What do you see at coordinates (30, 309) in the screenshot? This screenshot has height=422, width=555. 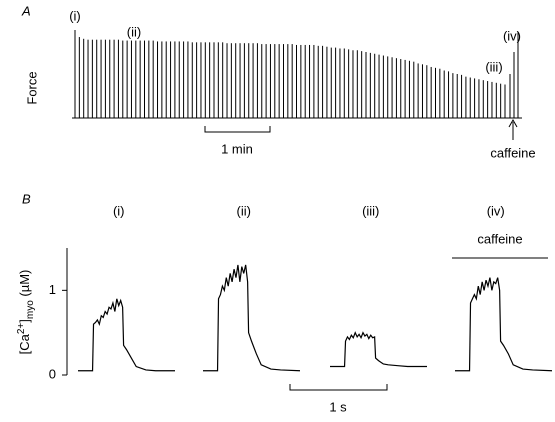 I see `y-label-sub: myo` at bounding box center [30, 309].